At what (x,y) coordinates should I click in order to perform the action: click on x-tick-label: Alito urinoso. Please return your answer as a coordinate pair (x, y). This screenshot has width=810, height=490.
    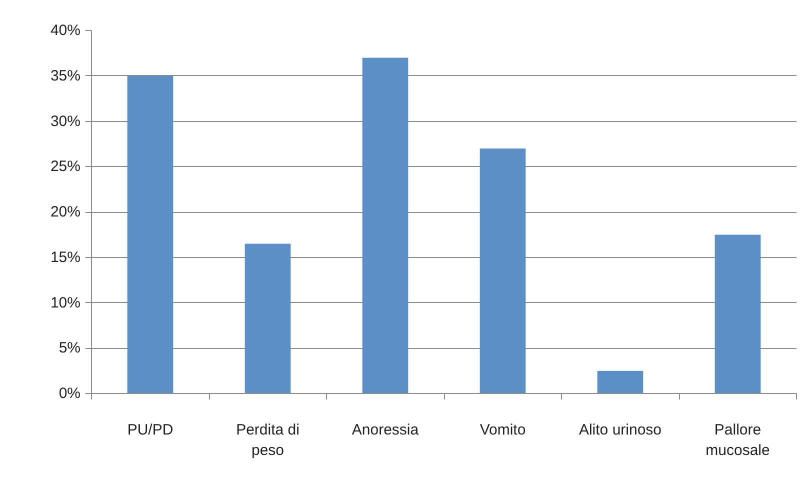
    Looking at the image, I should click on (620, 430).